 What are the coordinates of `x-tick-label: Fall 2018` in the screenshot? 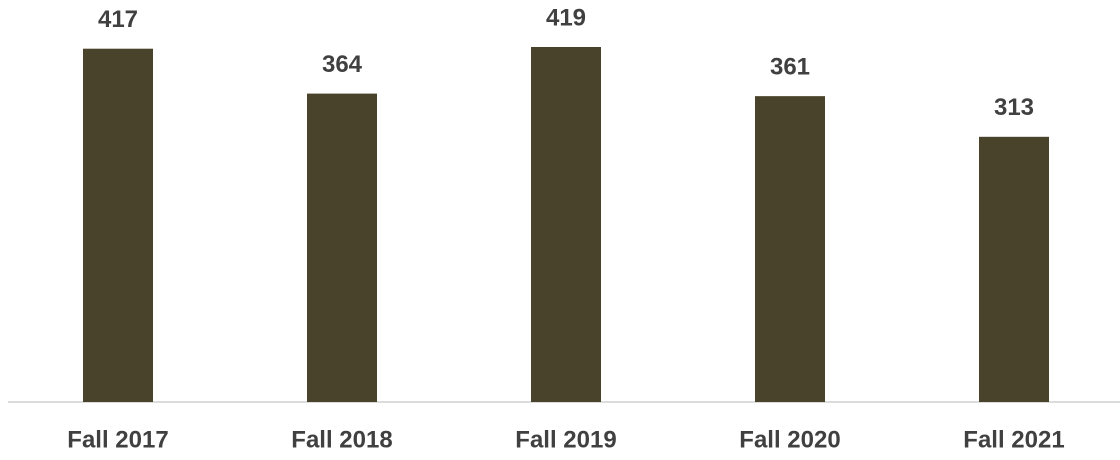 It's located at (341, 439).